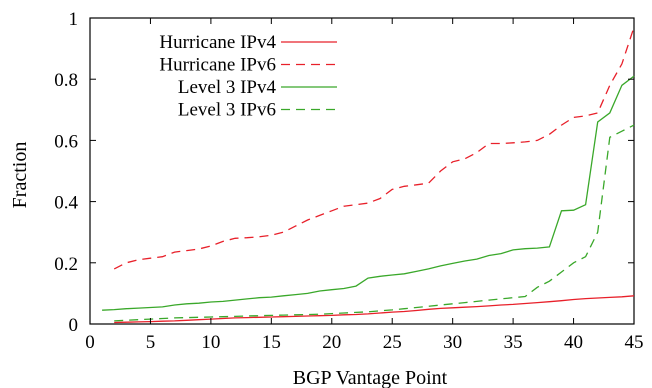 The width and height of the screenshot is (652, 388). I want to click on y-tick-label-1: 0.2, so click(66, 264).